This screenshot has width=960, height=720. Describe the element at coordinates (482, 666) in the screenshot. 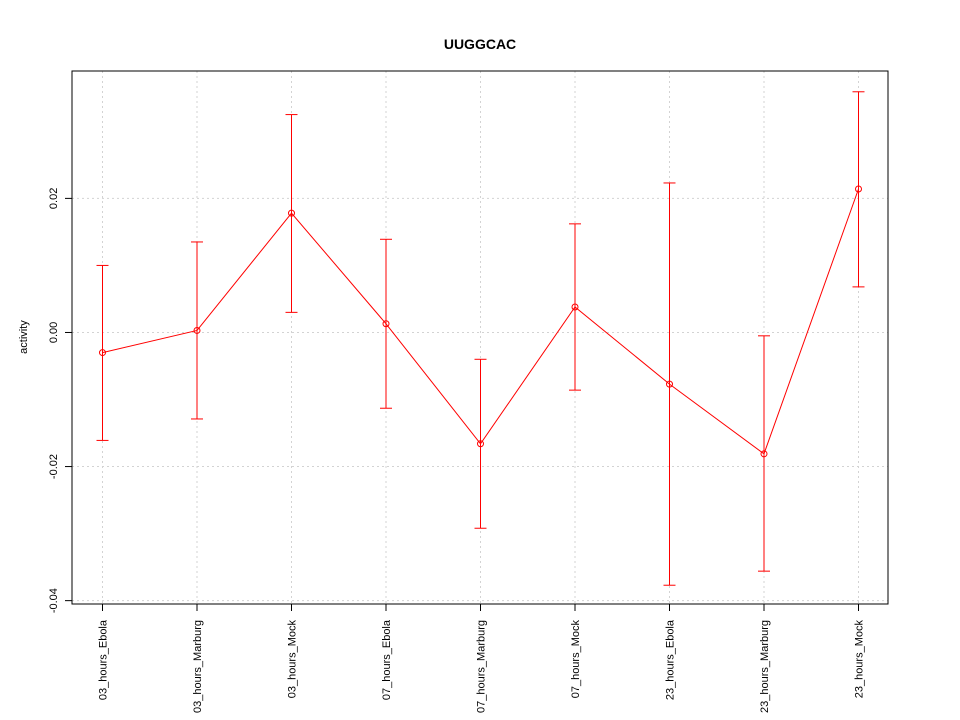

I see `x-tick-label: 07_hours_Marburg` at that location.